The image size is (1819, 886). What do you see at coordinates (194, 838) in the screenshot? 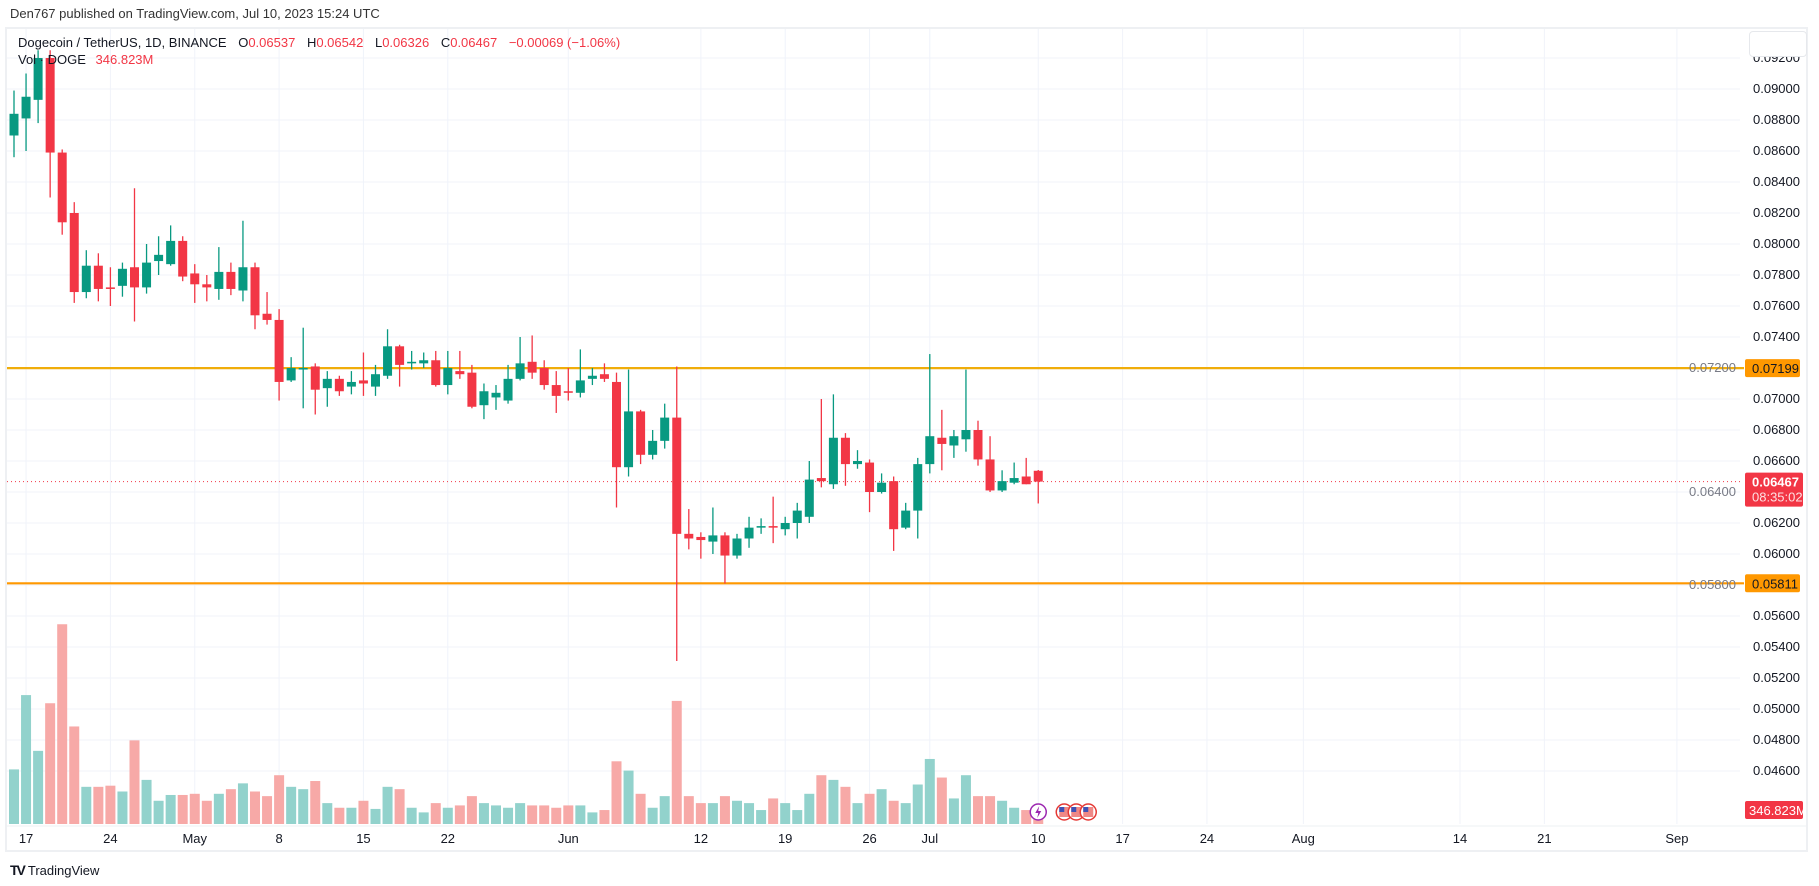
I see `time-tick-label: May` at bounding box center [194, 838].